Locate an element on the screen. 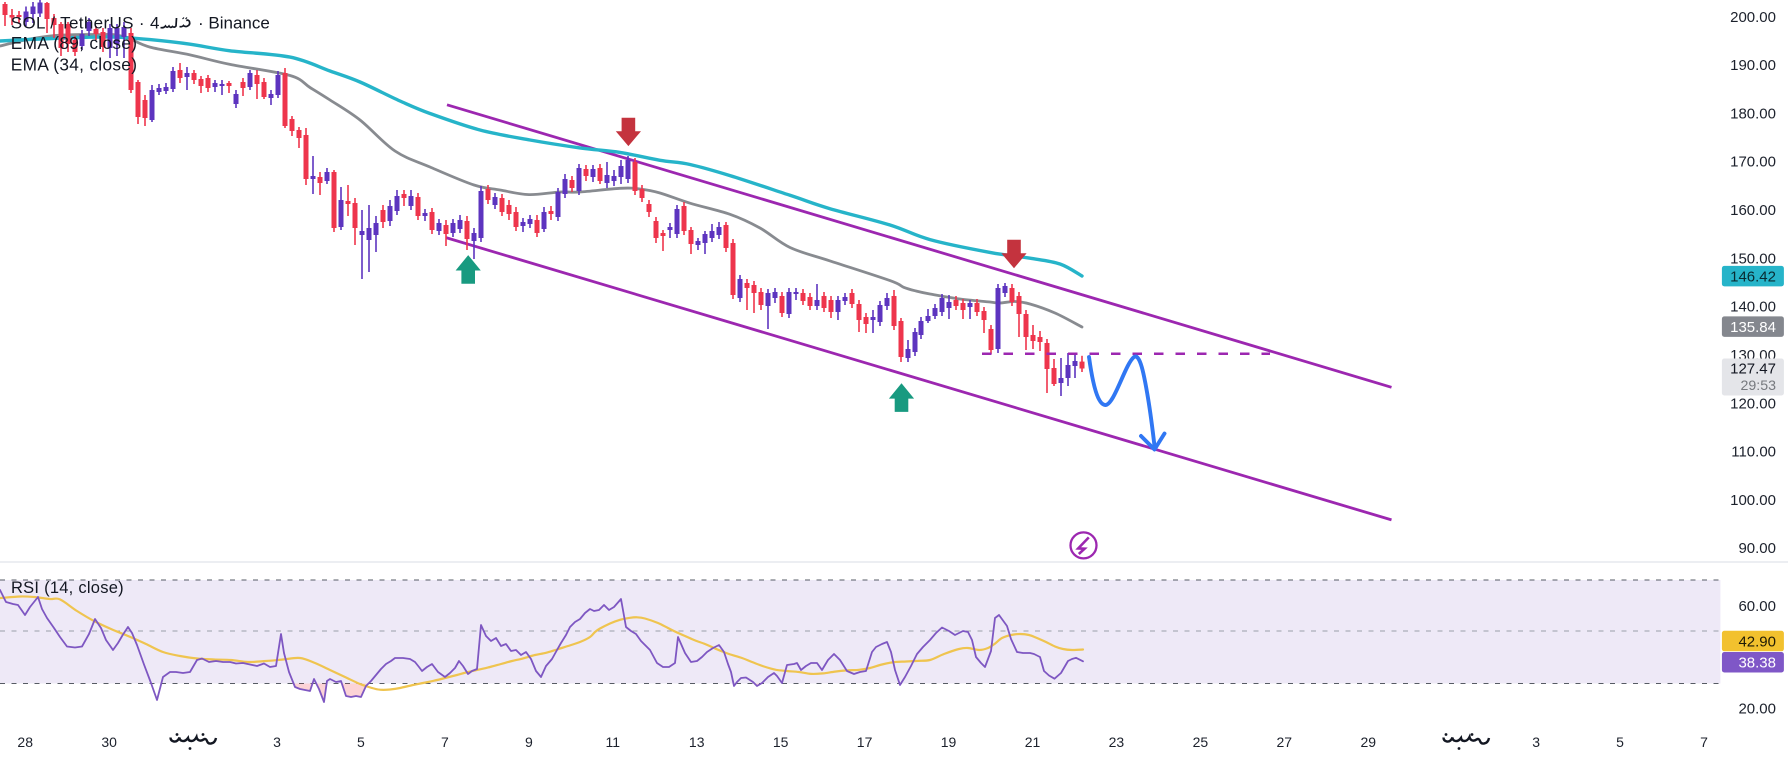  svg-text: 9 is located at coordinates (529, 742).